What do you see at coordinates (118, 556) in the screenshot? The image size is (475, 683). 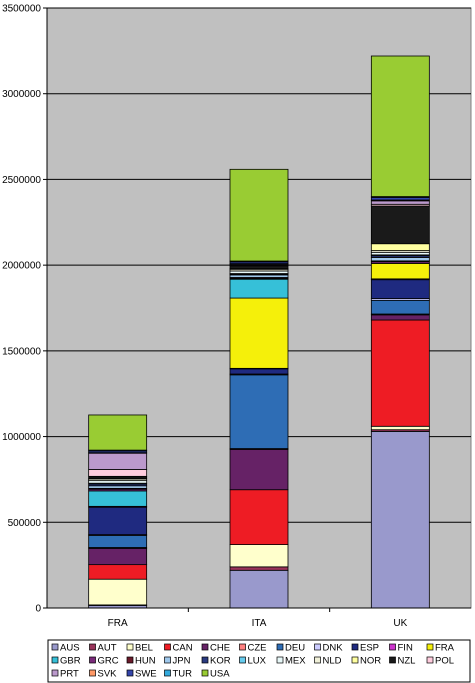 I see `bar-segment-che-fra` at bounding box center [118, 556].